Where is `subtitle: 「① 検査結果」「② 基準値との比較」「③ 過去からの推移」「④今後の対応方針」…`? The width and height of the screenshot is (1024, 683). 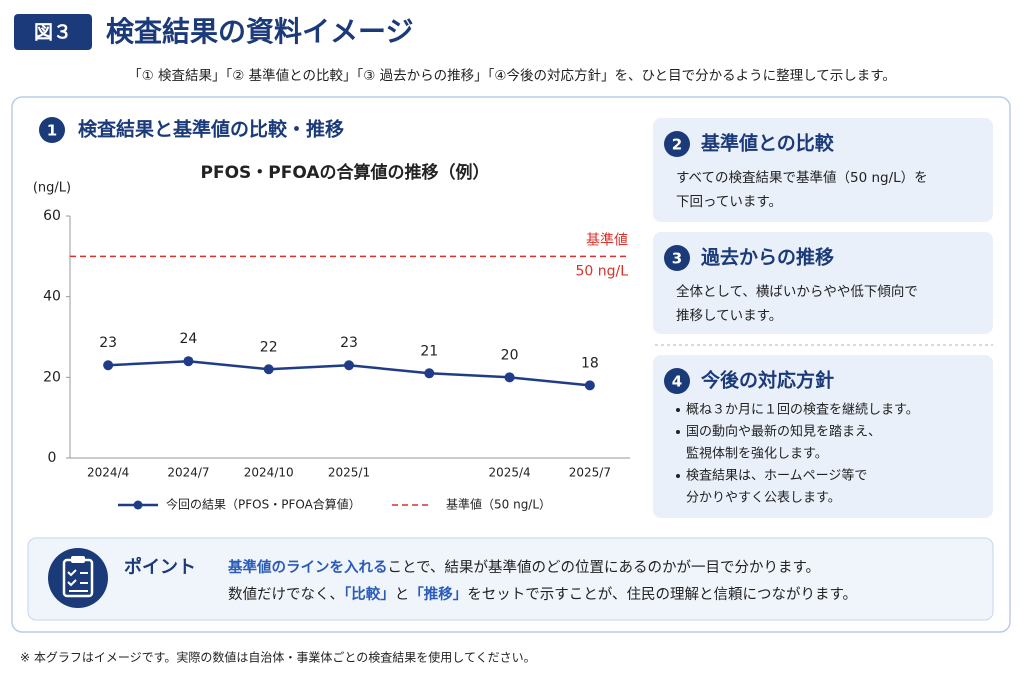
subtitle: 「① 検査結果」「② 基準値との比較」「③ 過去からの推移」「④今後の対応方針」… is located at coordinates (512, 75).